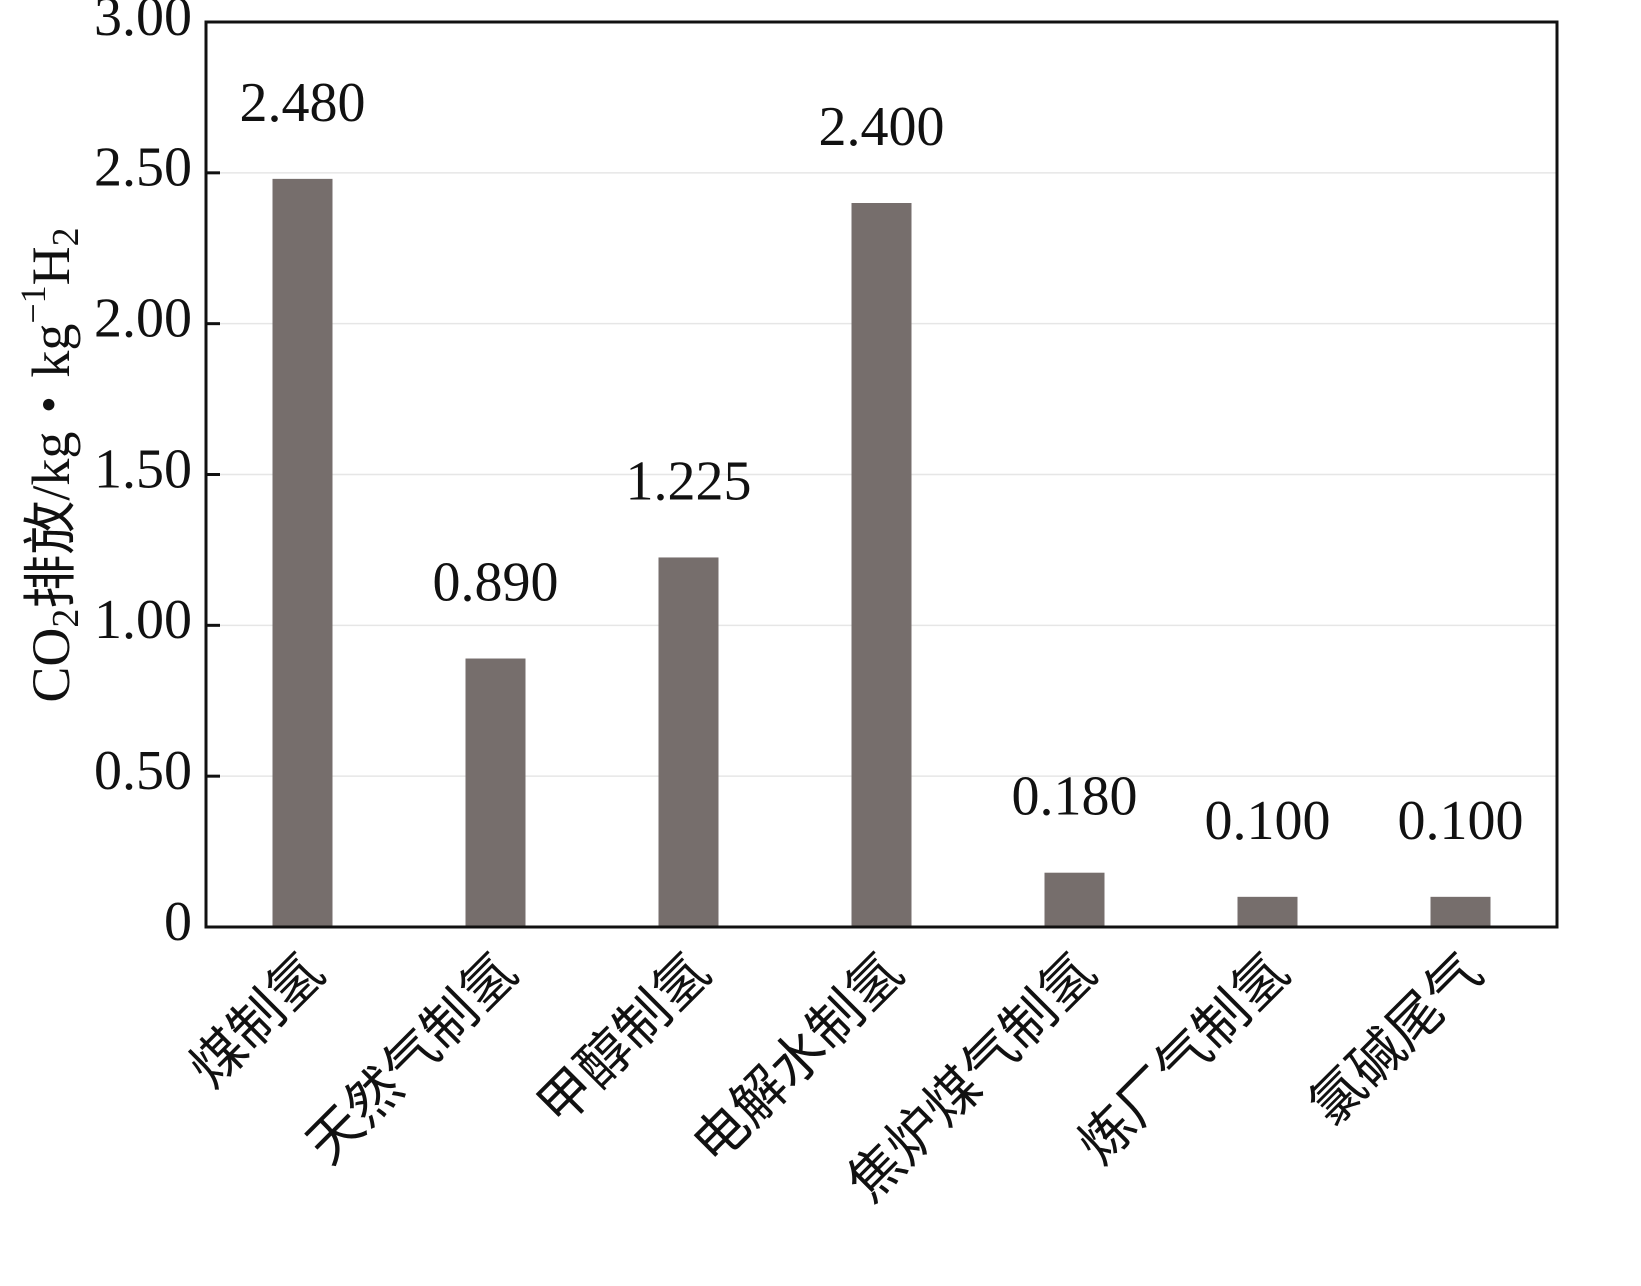  I want to click on y-tick-label: 0, so click(178, 922).